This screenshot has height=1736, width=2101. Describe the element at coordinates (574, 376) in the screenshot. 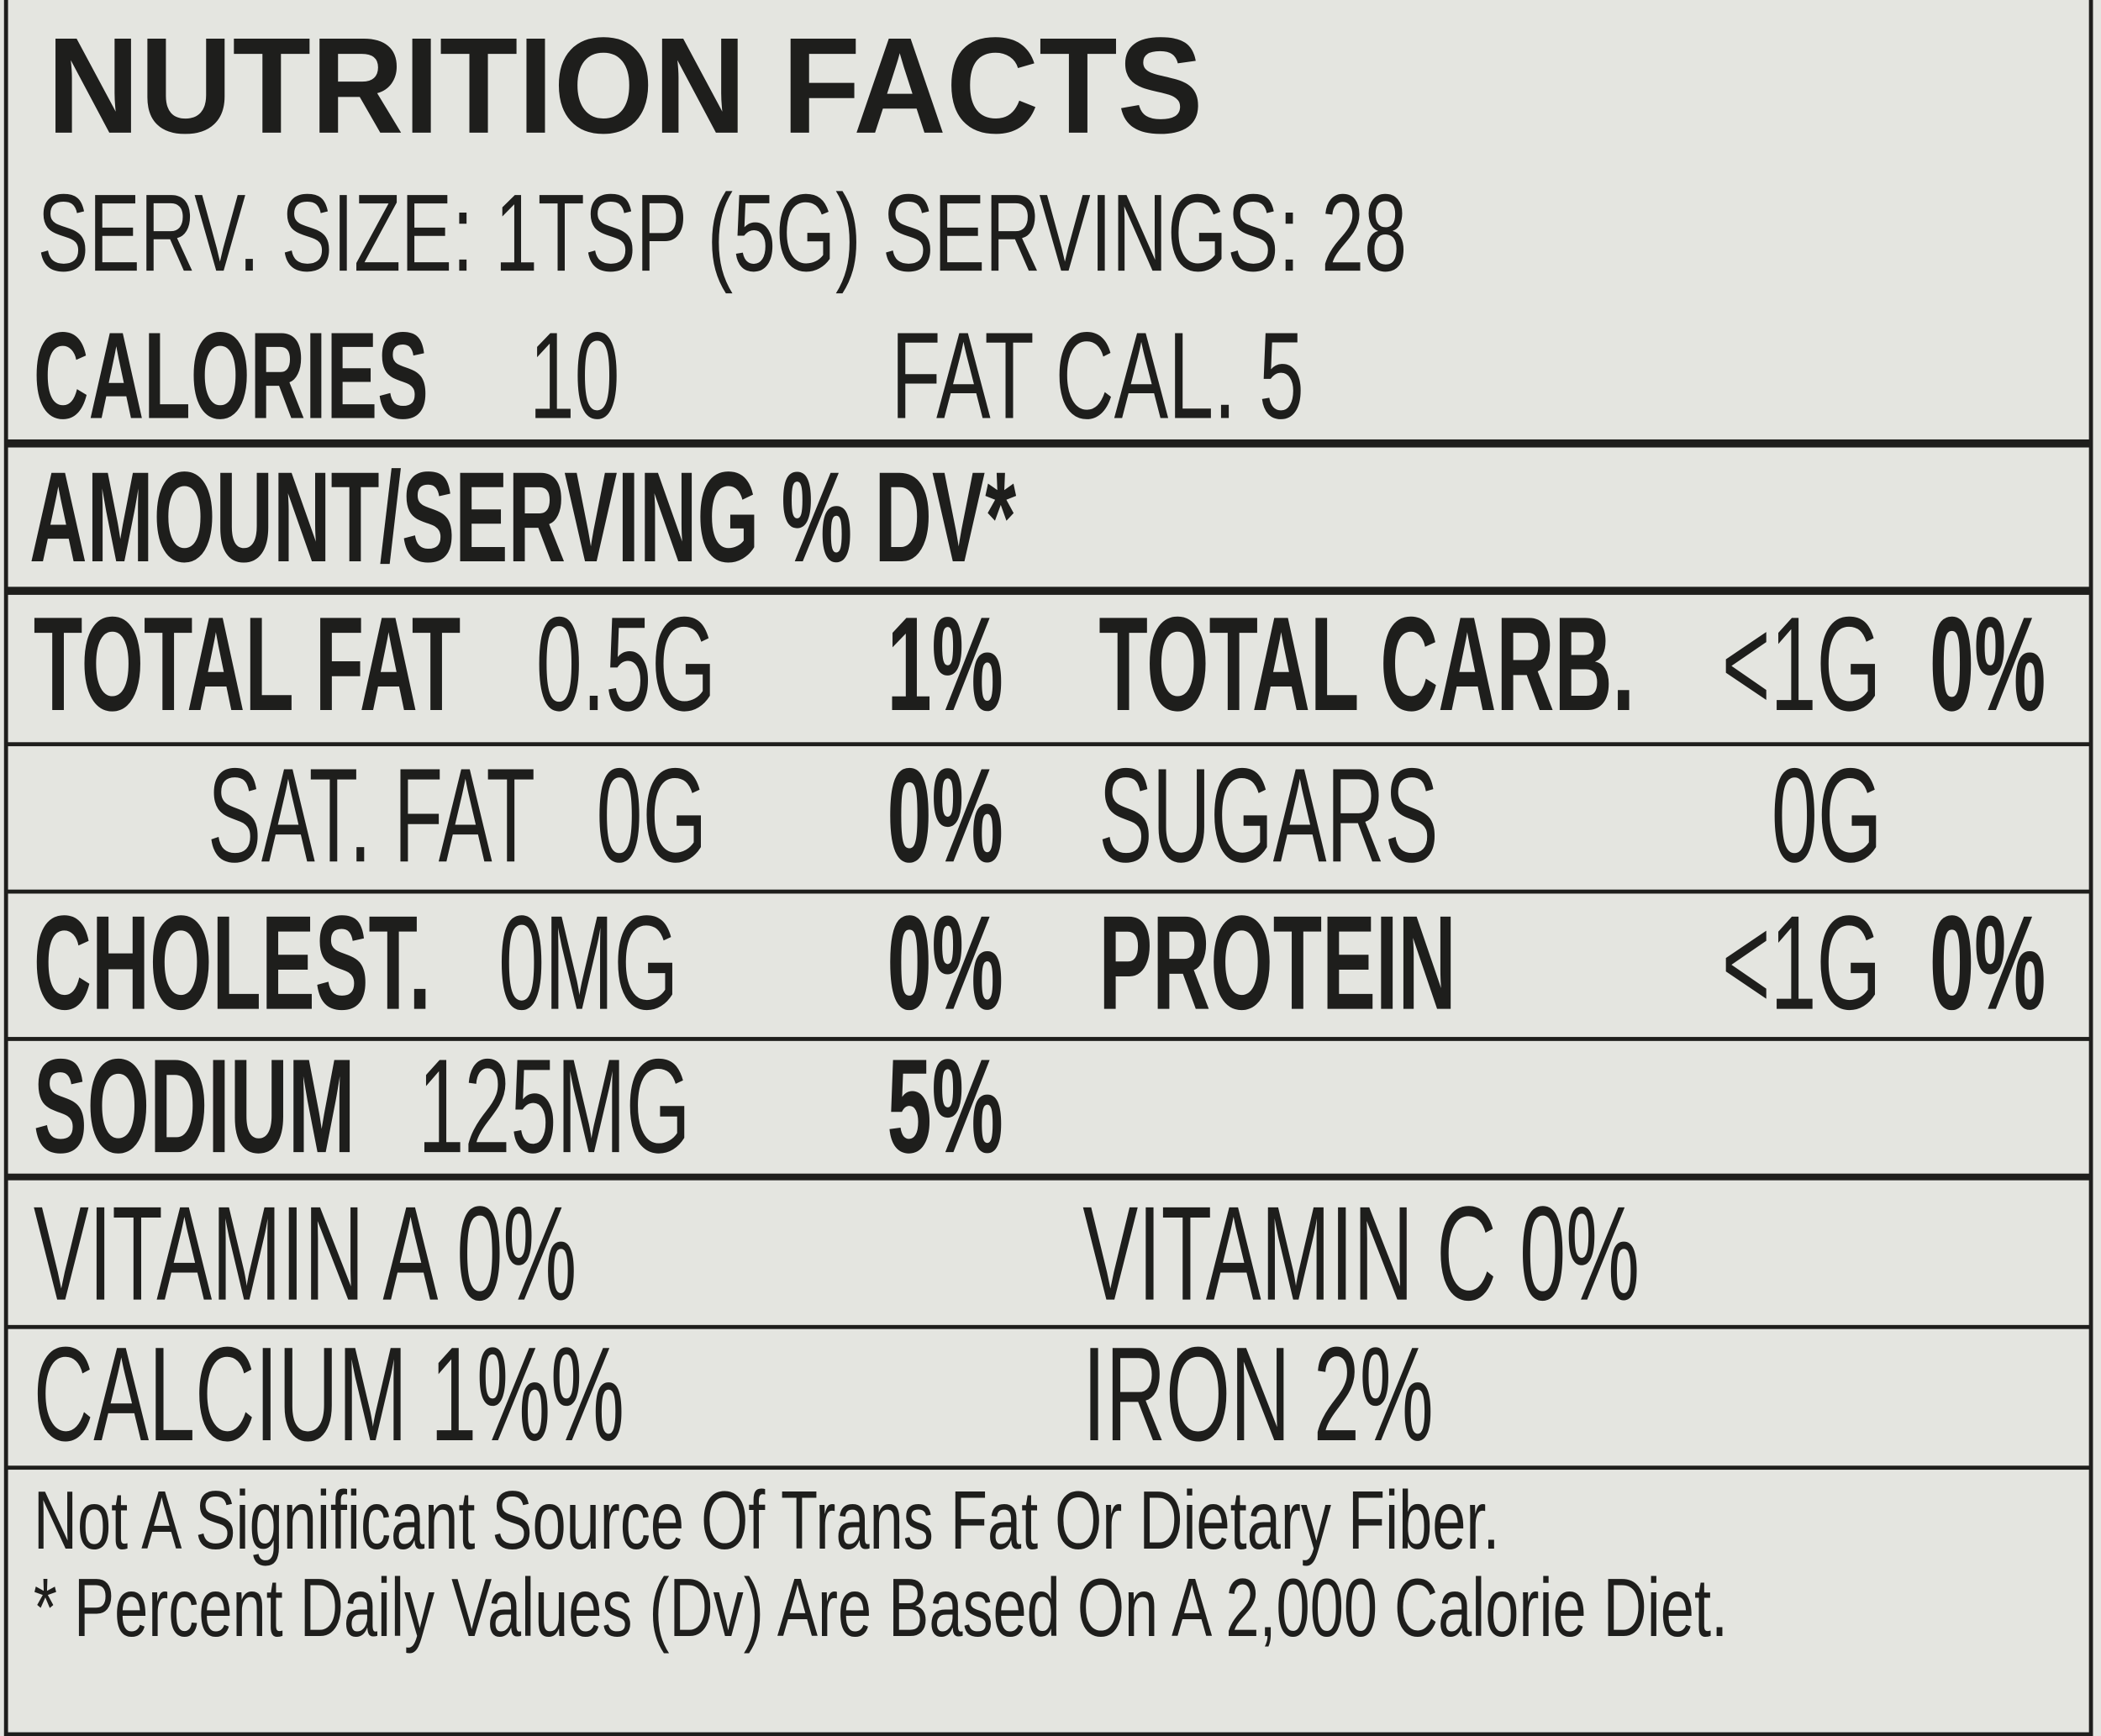

I see `calories-value: 10` at that location.